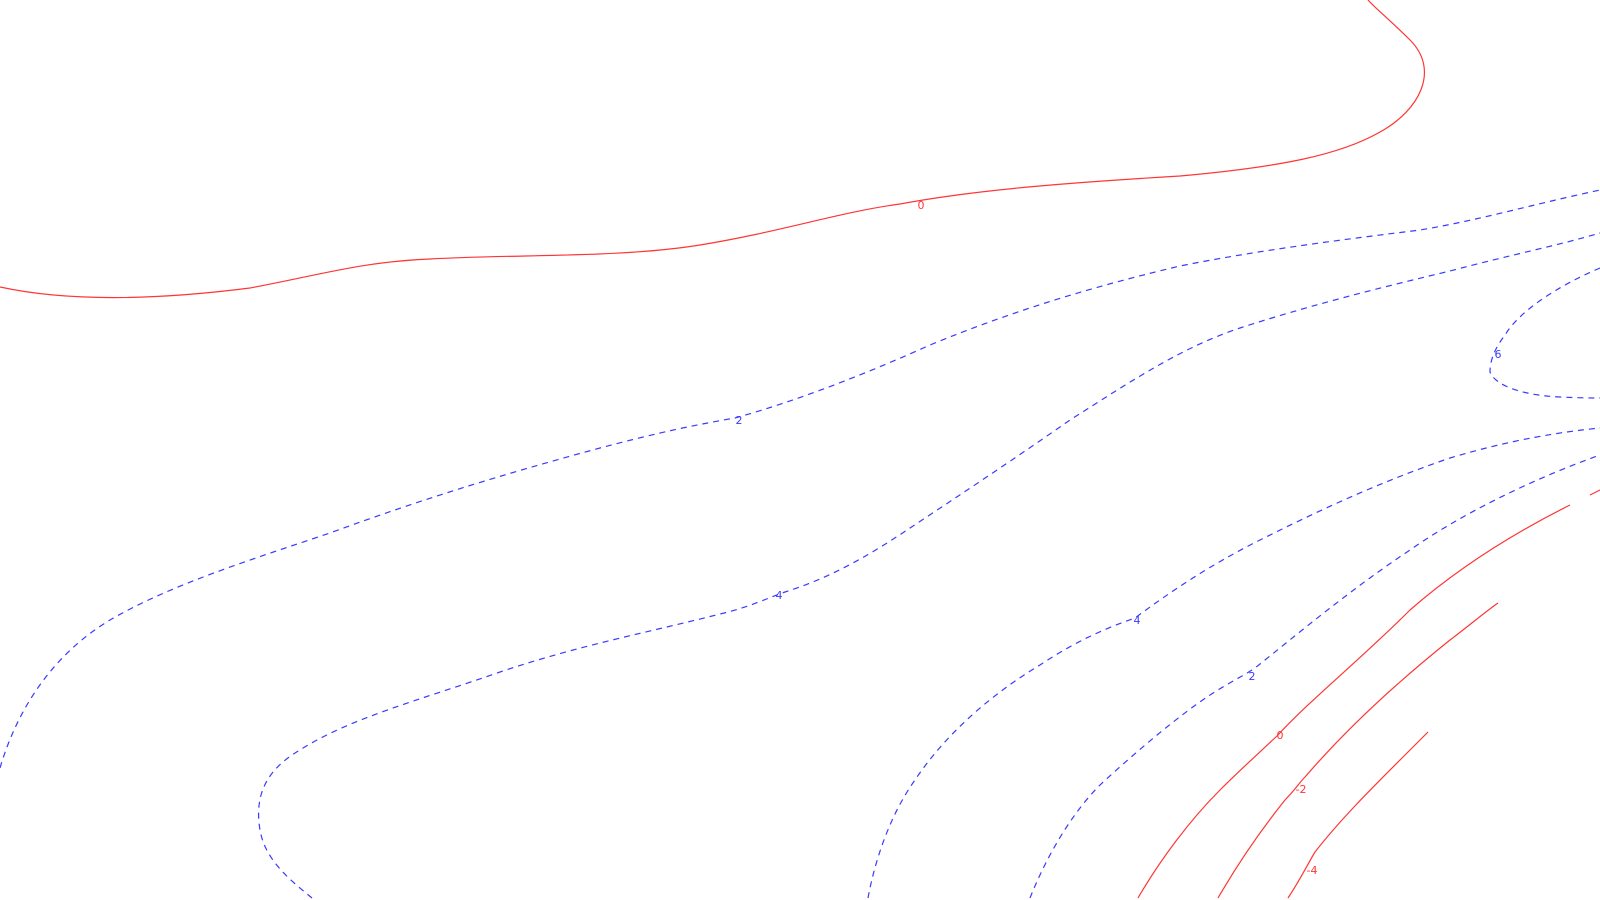  Describe the element at coordinates (1358, 815) in the screenshot. I see `contour-line-minus-four-southeast` at that location.